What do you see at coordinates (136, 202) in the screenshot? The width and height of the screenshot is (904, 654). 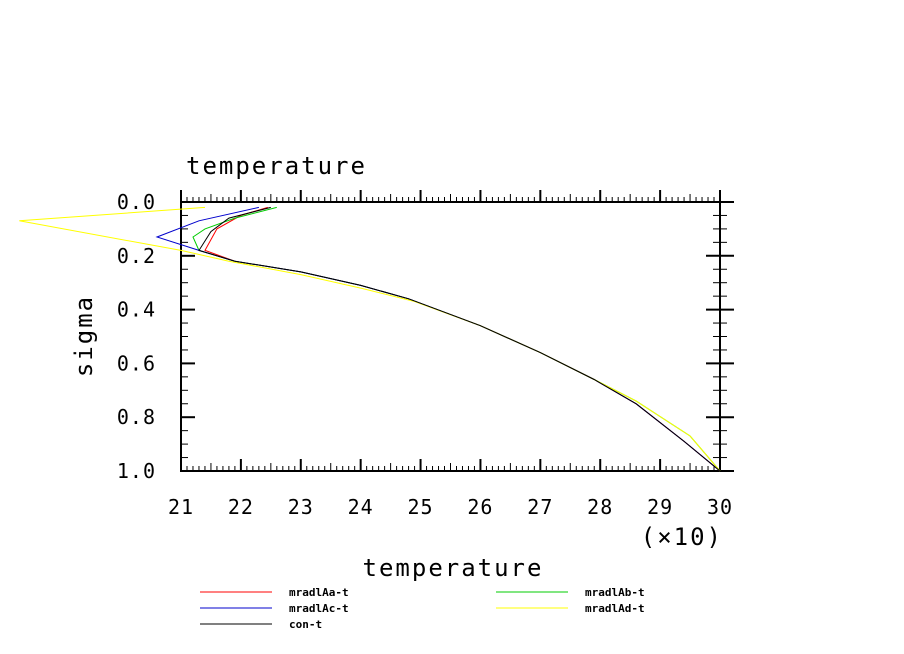 I see `y-tick-label: 0.0` at bounding box center [136, 202].